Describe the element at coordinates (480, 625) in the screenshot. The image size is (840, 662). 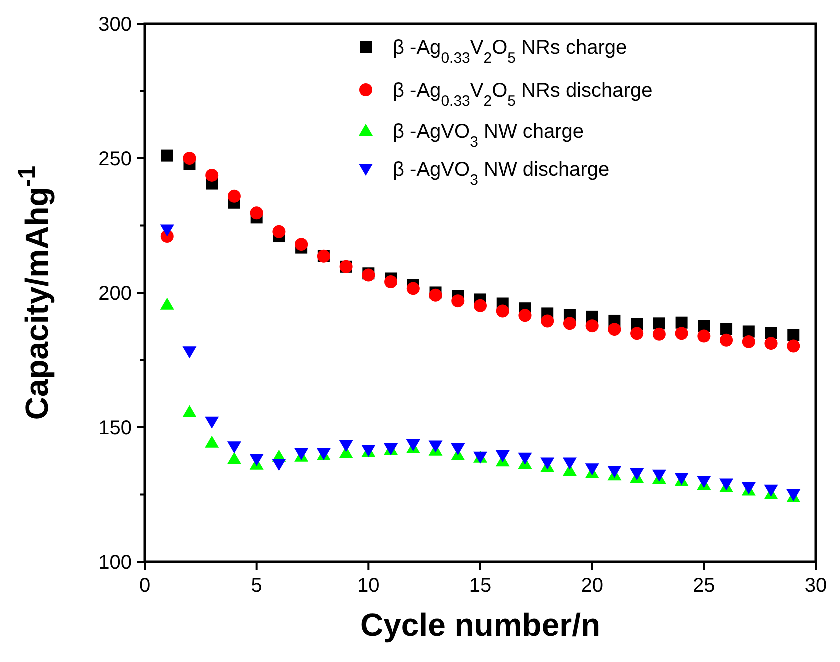
I see `x-axis-title: Cycle number/n` at that location.